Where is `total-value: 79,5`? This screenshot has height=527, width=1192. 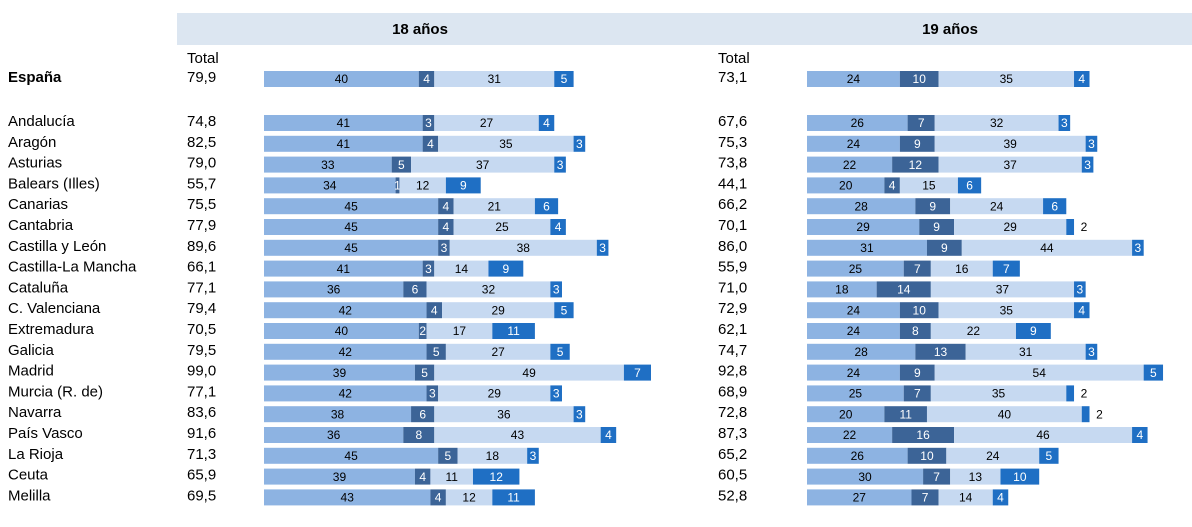
total-value: 79,5 is located at coordinates (201, 350).